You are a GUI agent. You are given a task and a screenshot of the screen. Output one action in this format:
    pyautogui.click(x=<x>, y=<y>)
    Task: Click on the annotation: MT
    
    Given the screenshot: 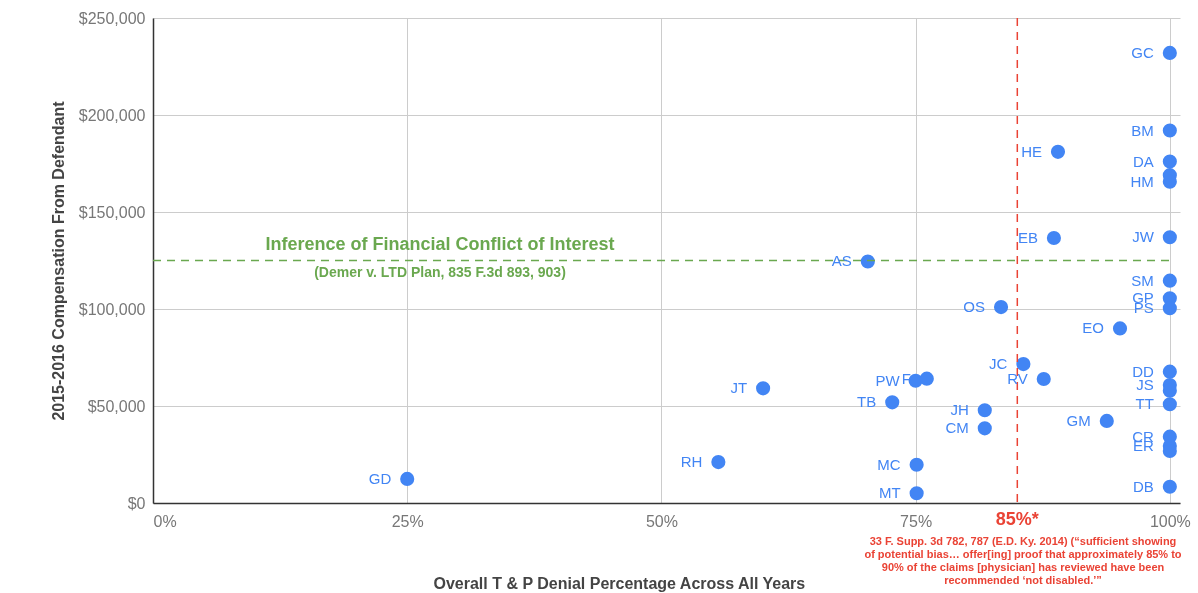 What is the action you would take?
    pyautogui.click(x=889, y=493)
    